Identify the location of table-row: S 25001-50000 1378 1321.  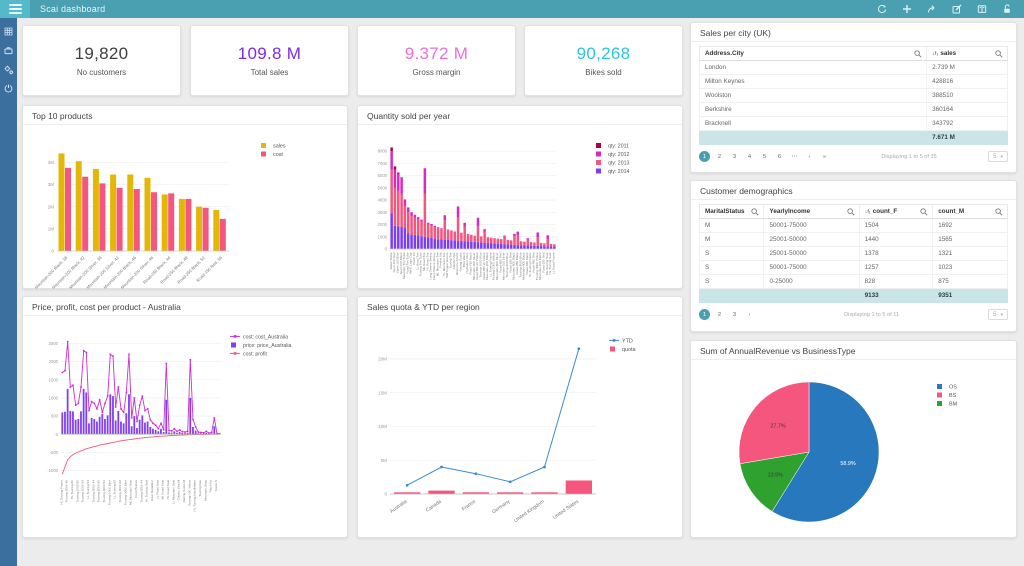
(853, 254).